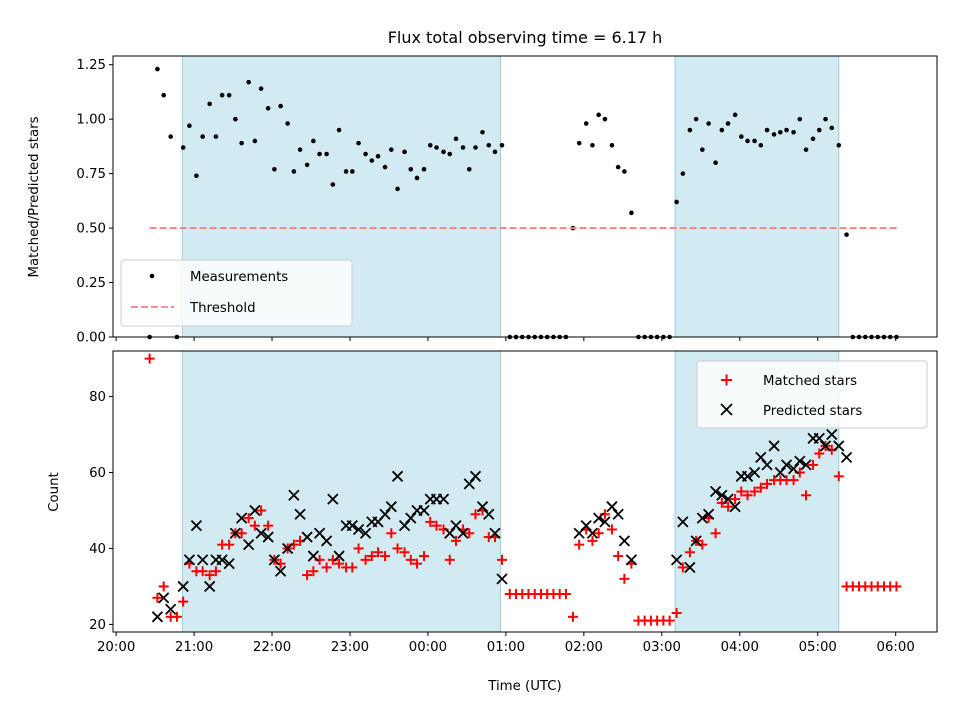 The image size is (960, 720). What do you see at coordinates (810, 381) in the screenshot?
I see `legend-label-matched: Matched stars` at bounding box center [810, 381].